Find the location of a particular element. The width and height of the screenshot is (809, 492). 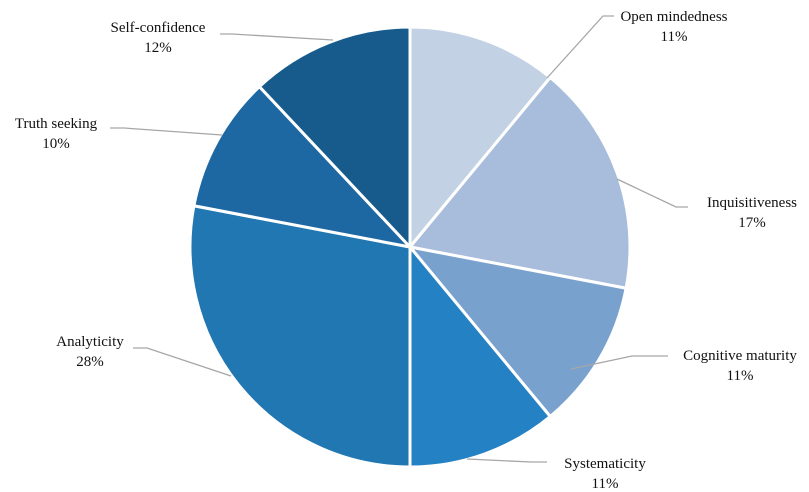

slice-percent-inquisitiveness: 17% is located at coordinates (752, 223).